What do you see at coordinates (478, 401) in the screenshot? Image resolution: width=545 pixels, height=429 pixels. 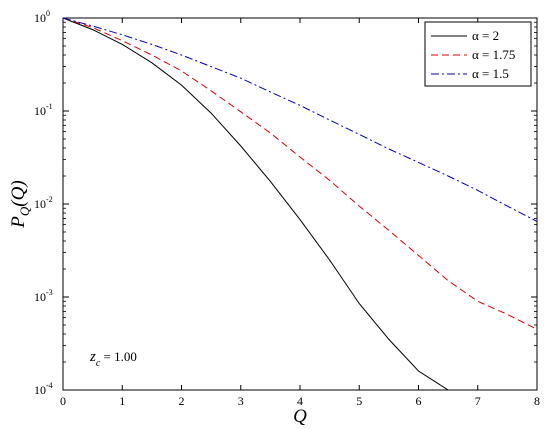 I see `x-tick-label: 7` at bounding box center [478, 401].